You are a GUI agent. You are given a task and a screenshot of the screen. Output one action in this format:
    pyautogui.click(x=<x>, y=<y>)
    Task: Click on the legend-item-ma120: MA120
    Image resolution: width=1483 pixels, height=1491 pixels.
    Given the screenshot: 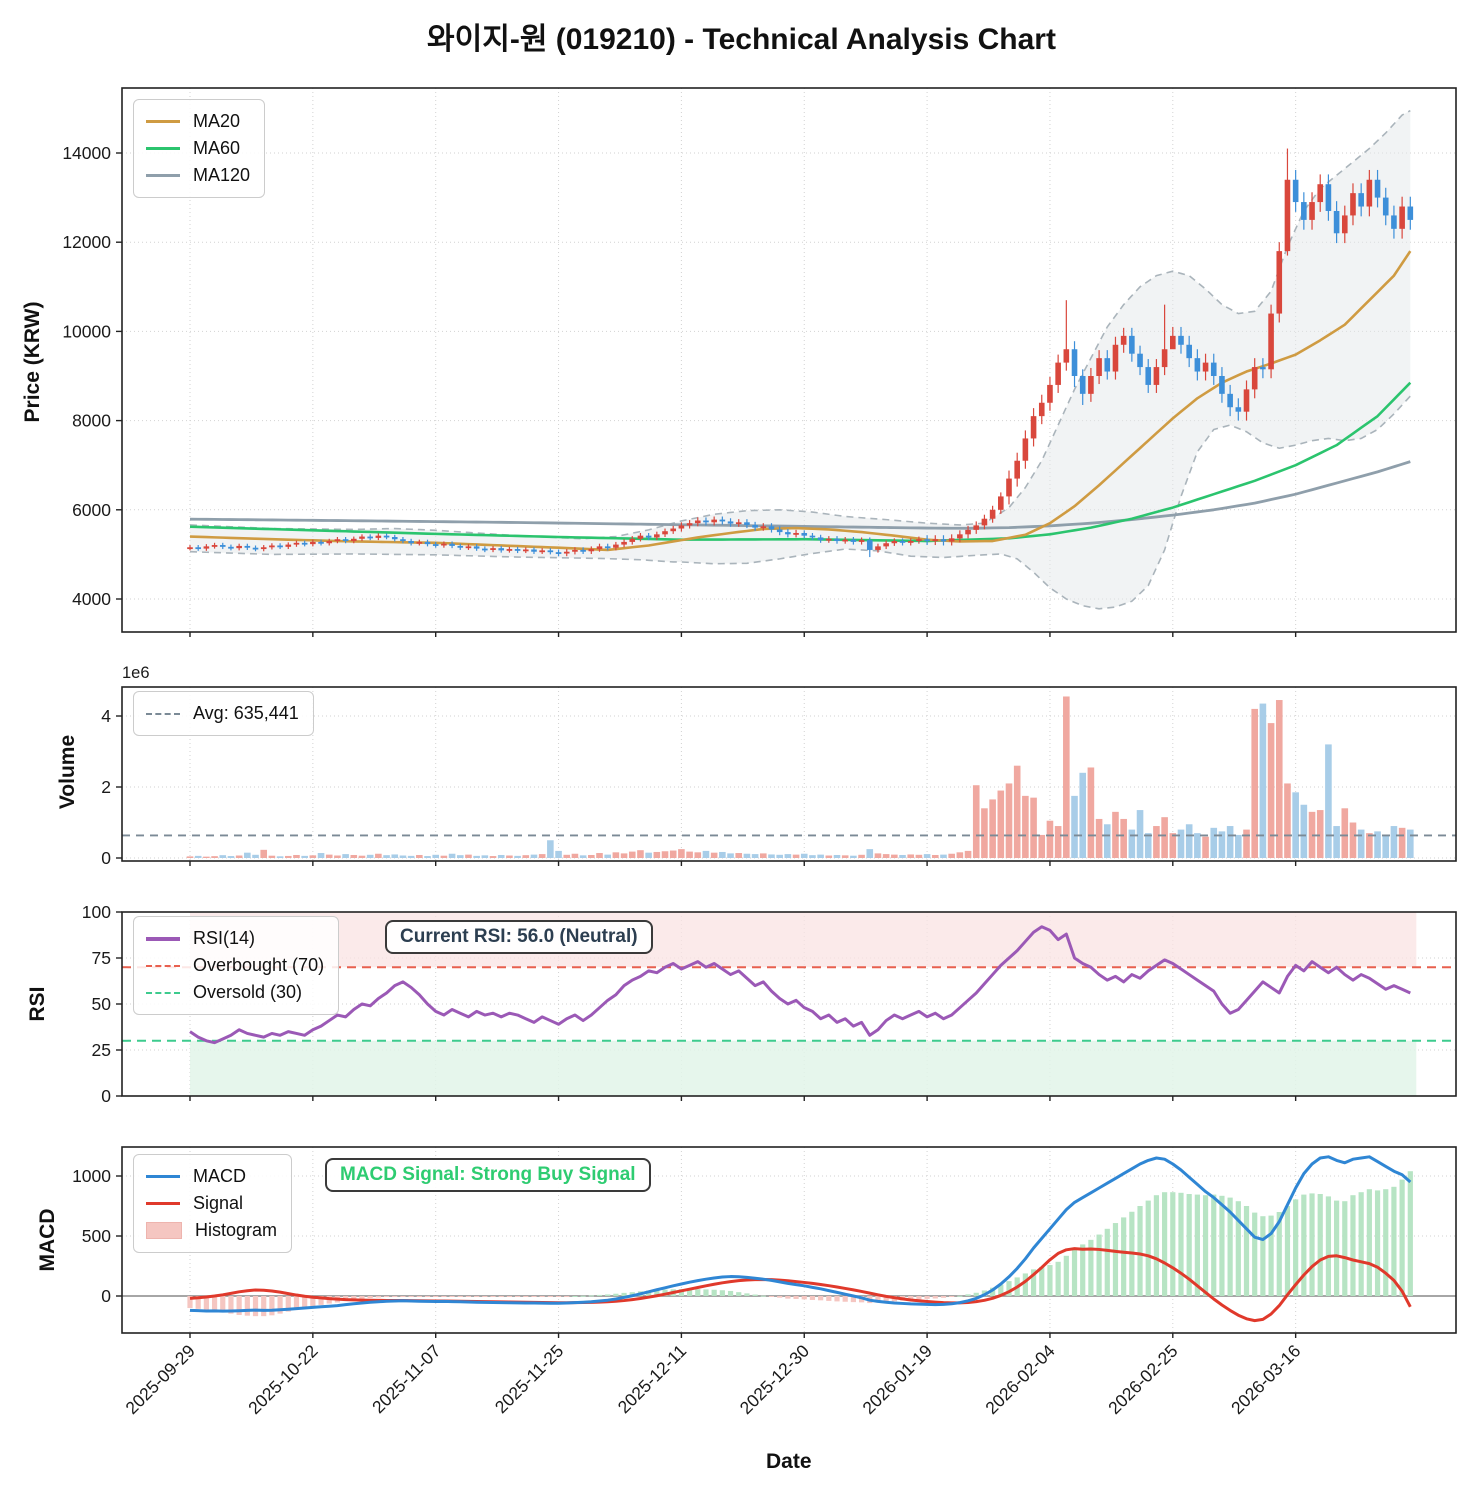 What is the action you would take?
    pyautogui.click(x=198, y=175)
    